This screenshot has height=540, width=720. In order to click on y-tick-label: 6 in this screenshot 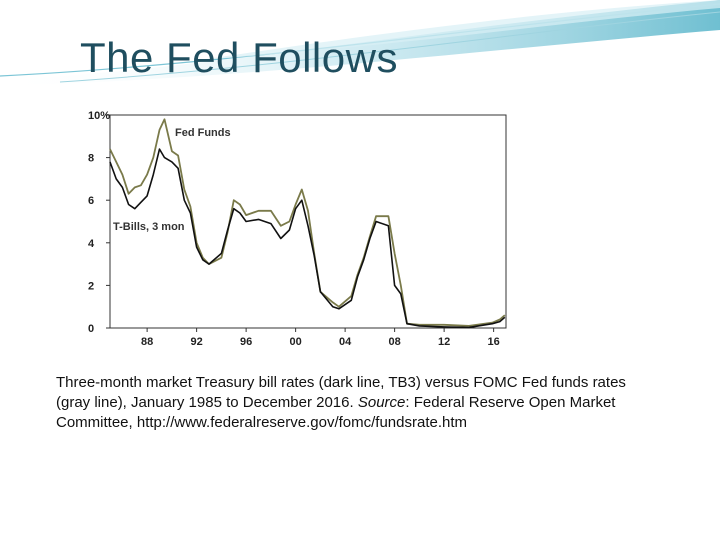, I will do `click(91, 201)`.